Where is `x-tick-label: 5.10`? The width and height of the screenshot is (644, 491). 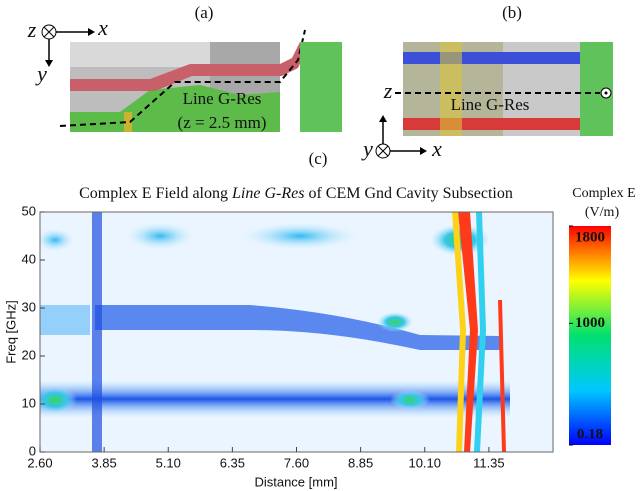 x-tick-label: 5.10 is located at coordinates (168, 462).